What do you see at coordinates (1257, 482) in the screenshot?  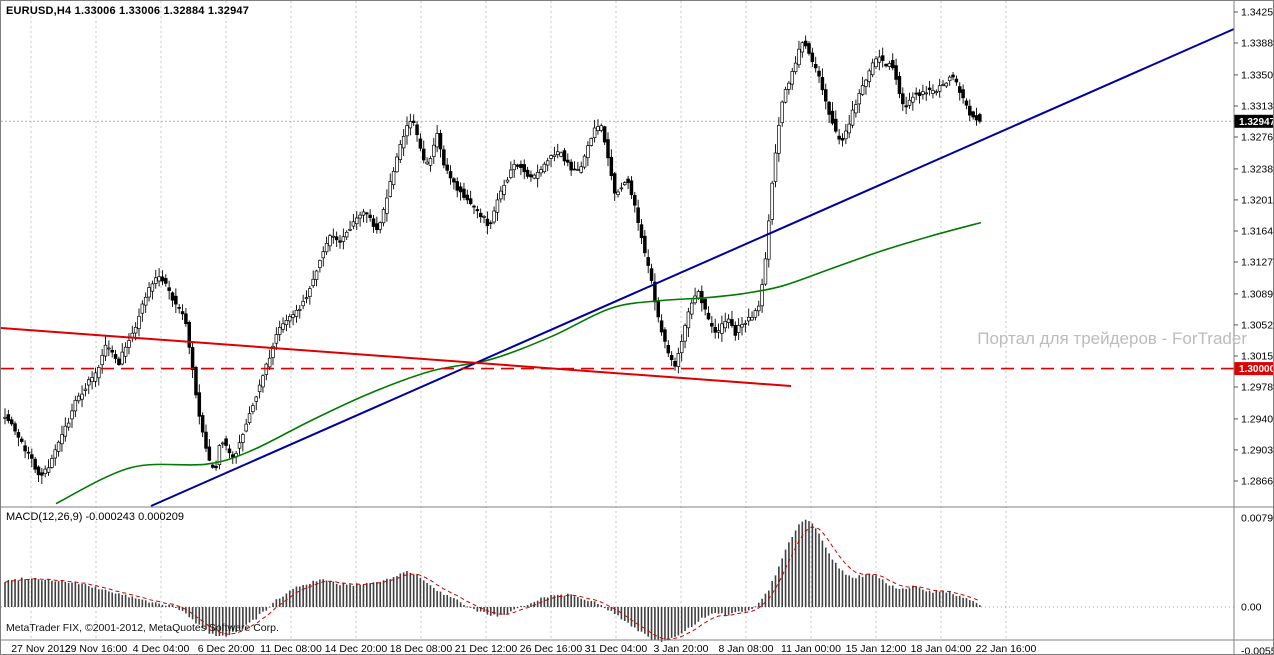 I see `price-axis-label: 1.28660` at bounding box center [1257, 482].